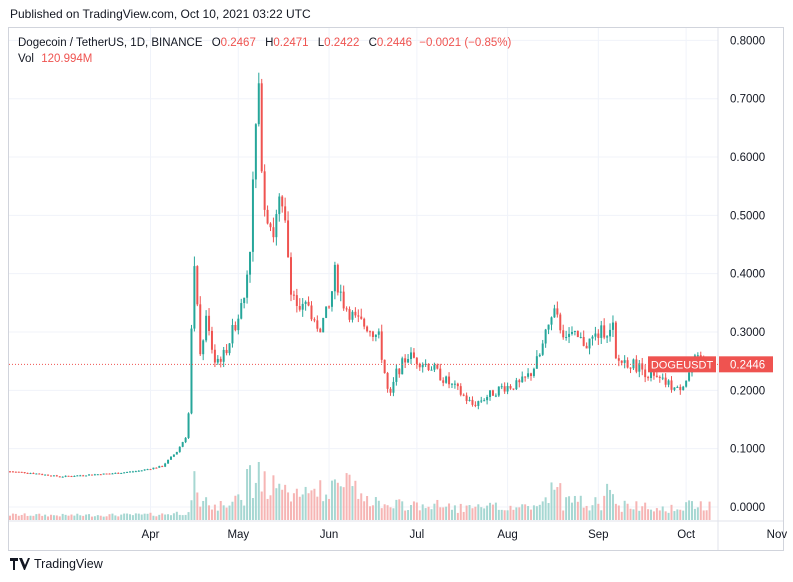 Image resolution: width=793 pixels, height=582 pixels. Describe the element at coordinates (747, 365) in the screenshot. I see `last-price-value: 0.2446` at that location.